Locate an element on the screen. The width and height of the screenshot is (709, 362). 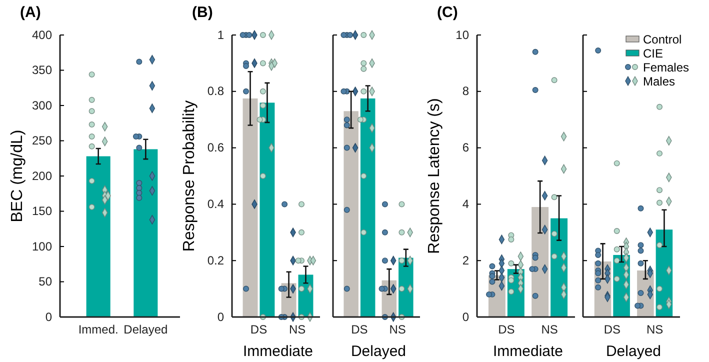
y-tick-label: 1 is located at coordinates (220, 35).